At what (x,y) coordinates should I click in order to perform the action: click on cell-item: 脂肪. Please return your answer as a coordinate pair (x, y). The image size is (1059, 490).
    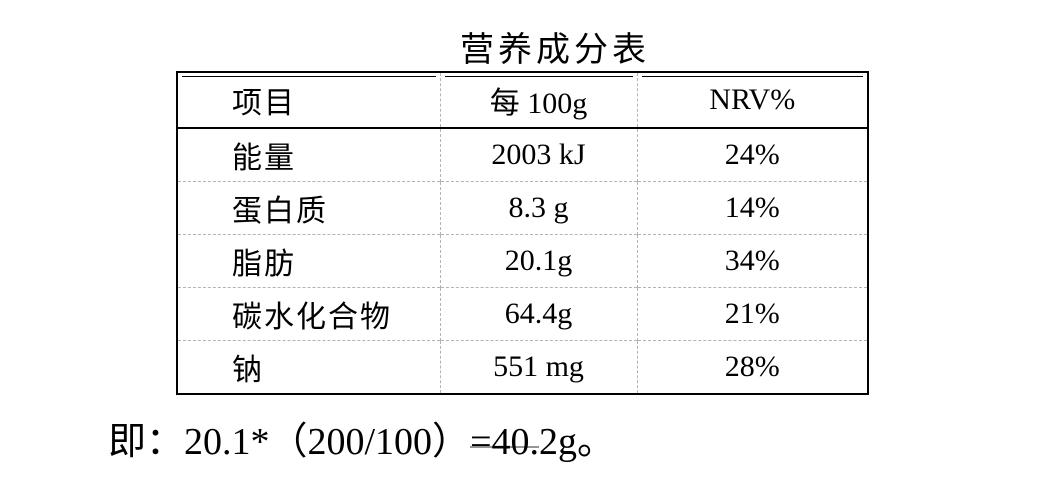
    Looking at the image, I should click on (309, 261).